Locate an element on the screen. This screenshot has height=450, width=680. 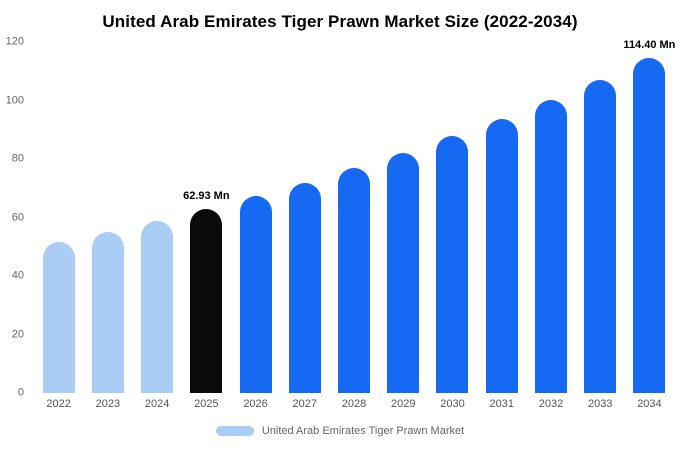
x-axis-label: 2022 is located at coordinates (58, 404).